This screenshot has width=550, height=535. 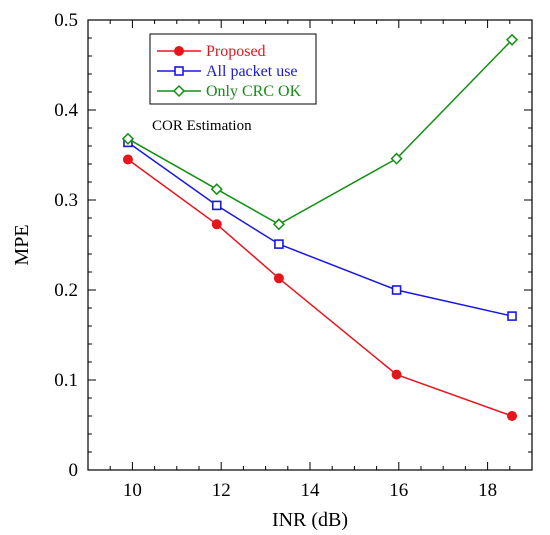 What do you see at coordinates (74, 470) in the screenshot?
I see `y-tick-label: 0` at bounding box center [74, 470].